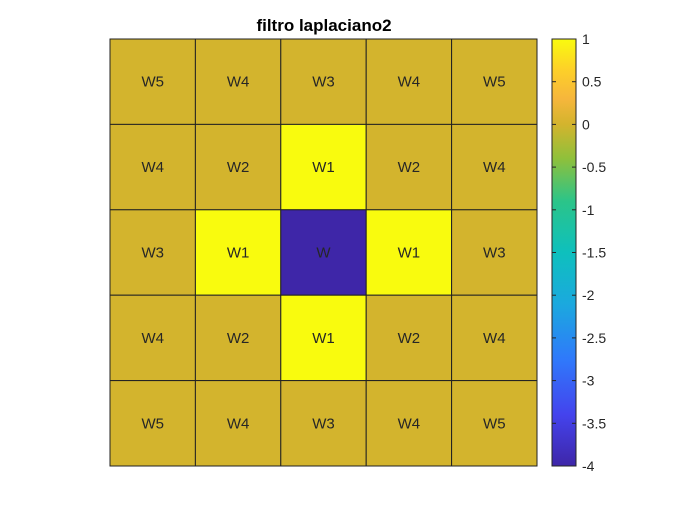 The height and width of the screenshot is (525, 700). Describe the element at coordinates (594, 423) in the screenshot. I see `colorbar-tick-label: -3.5` at that location.